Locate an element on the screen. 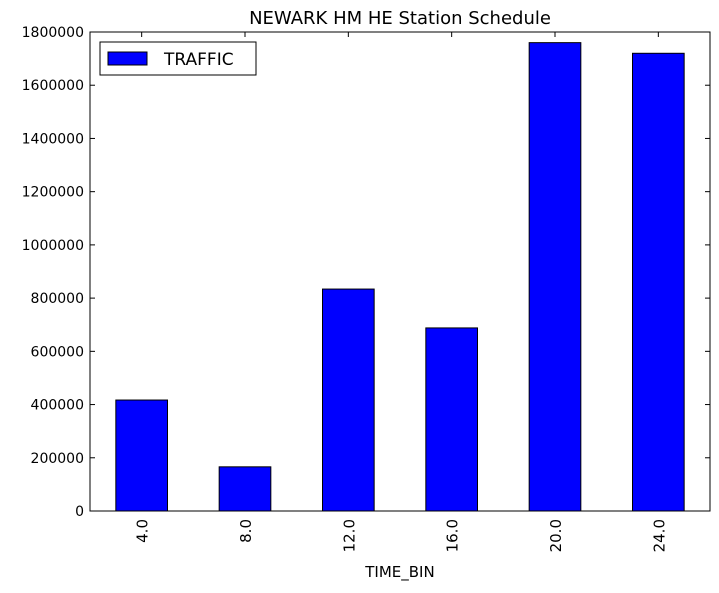 This screenshot has width=719, height=593. y-tick-label: 1400000 is located at coordinates (53, 139).